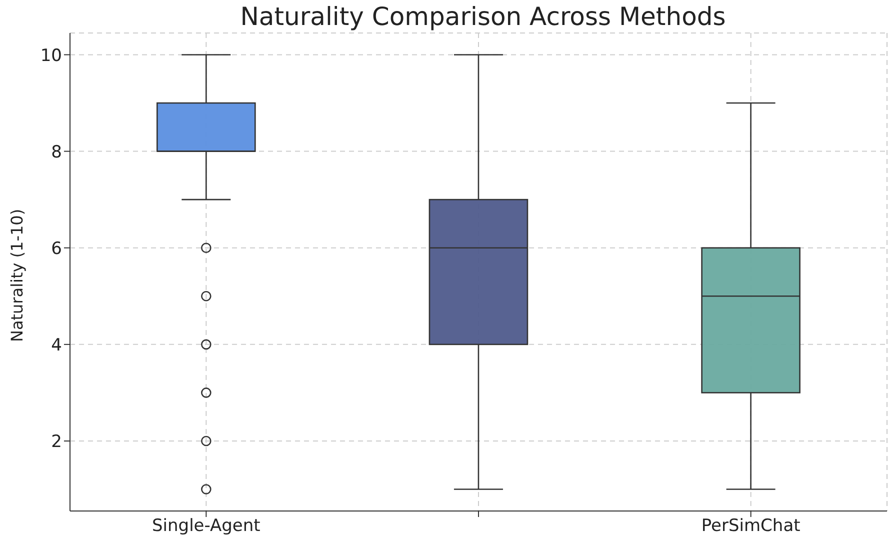 This screenshot has height=547, width=888. I want to click on y-tick-label: 10, so click(51, 56).